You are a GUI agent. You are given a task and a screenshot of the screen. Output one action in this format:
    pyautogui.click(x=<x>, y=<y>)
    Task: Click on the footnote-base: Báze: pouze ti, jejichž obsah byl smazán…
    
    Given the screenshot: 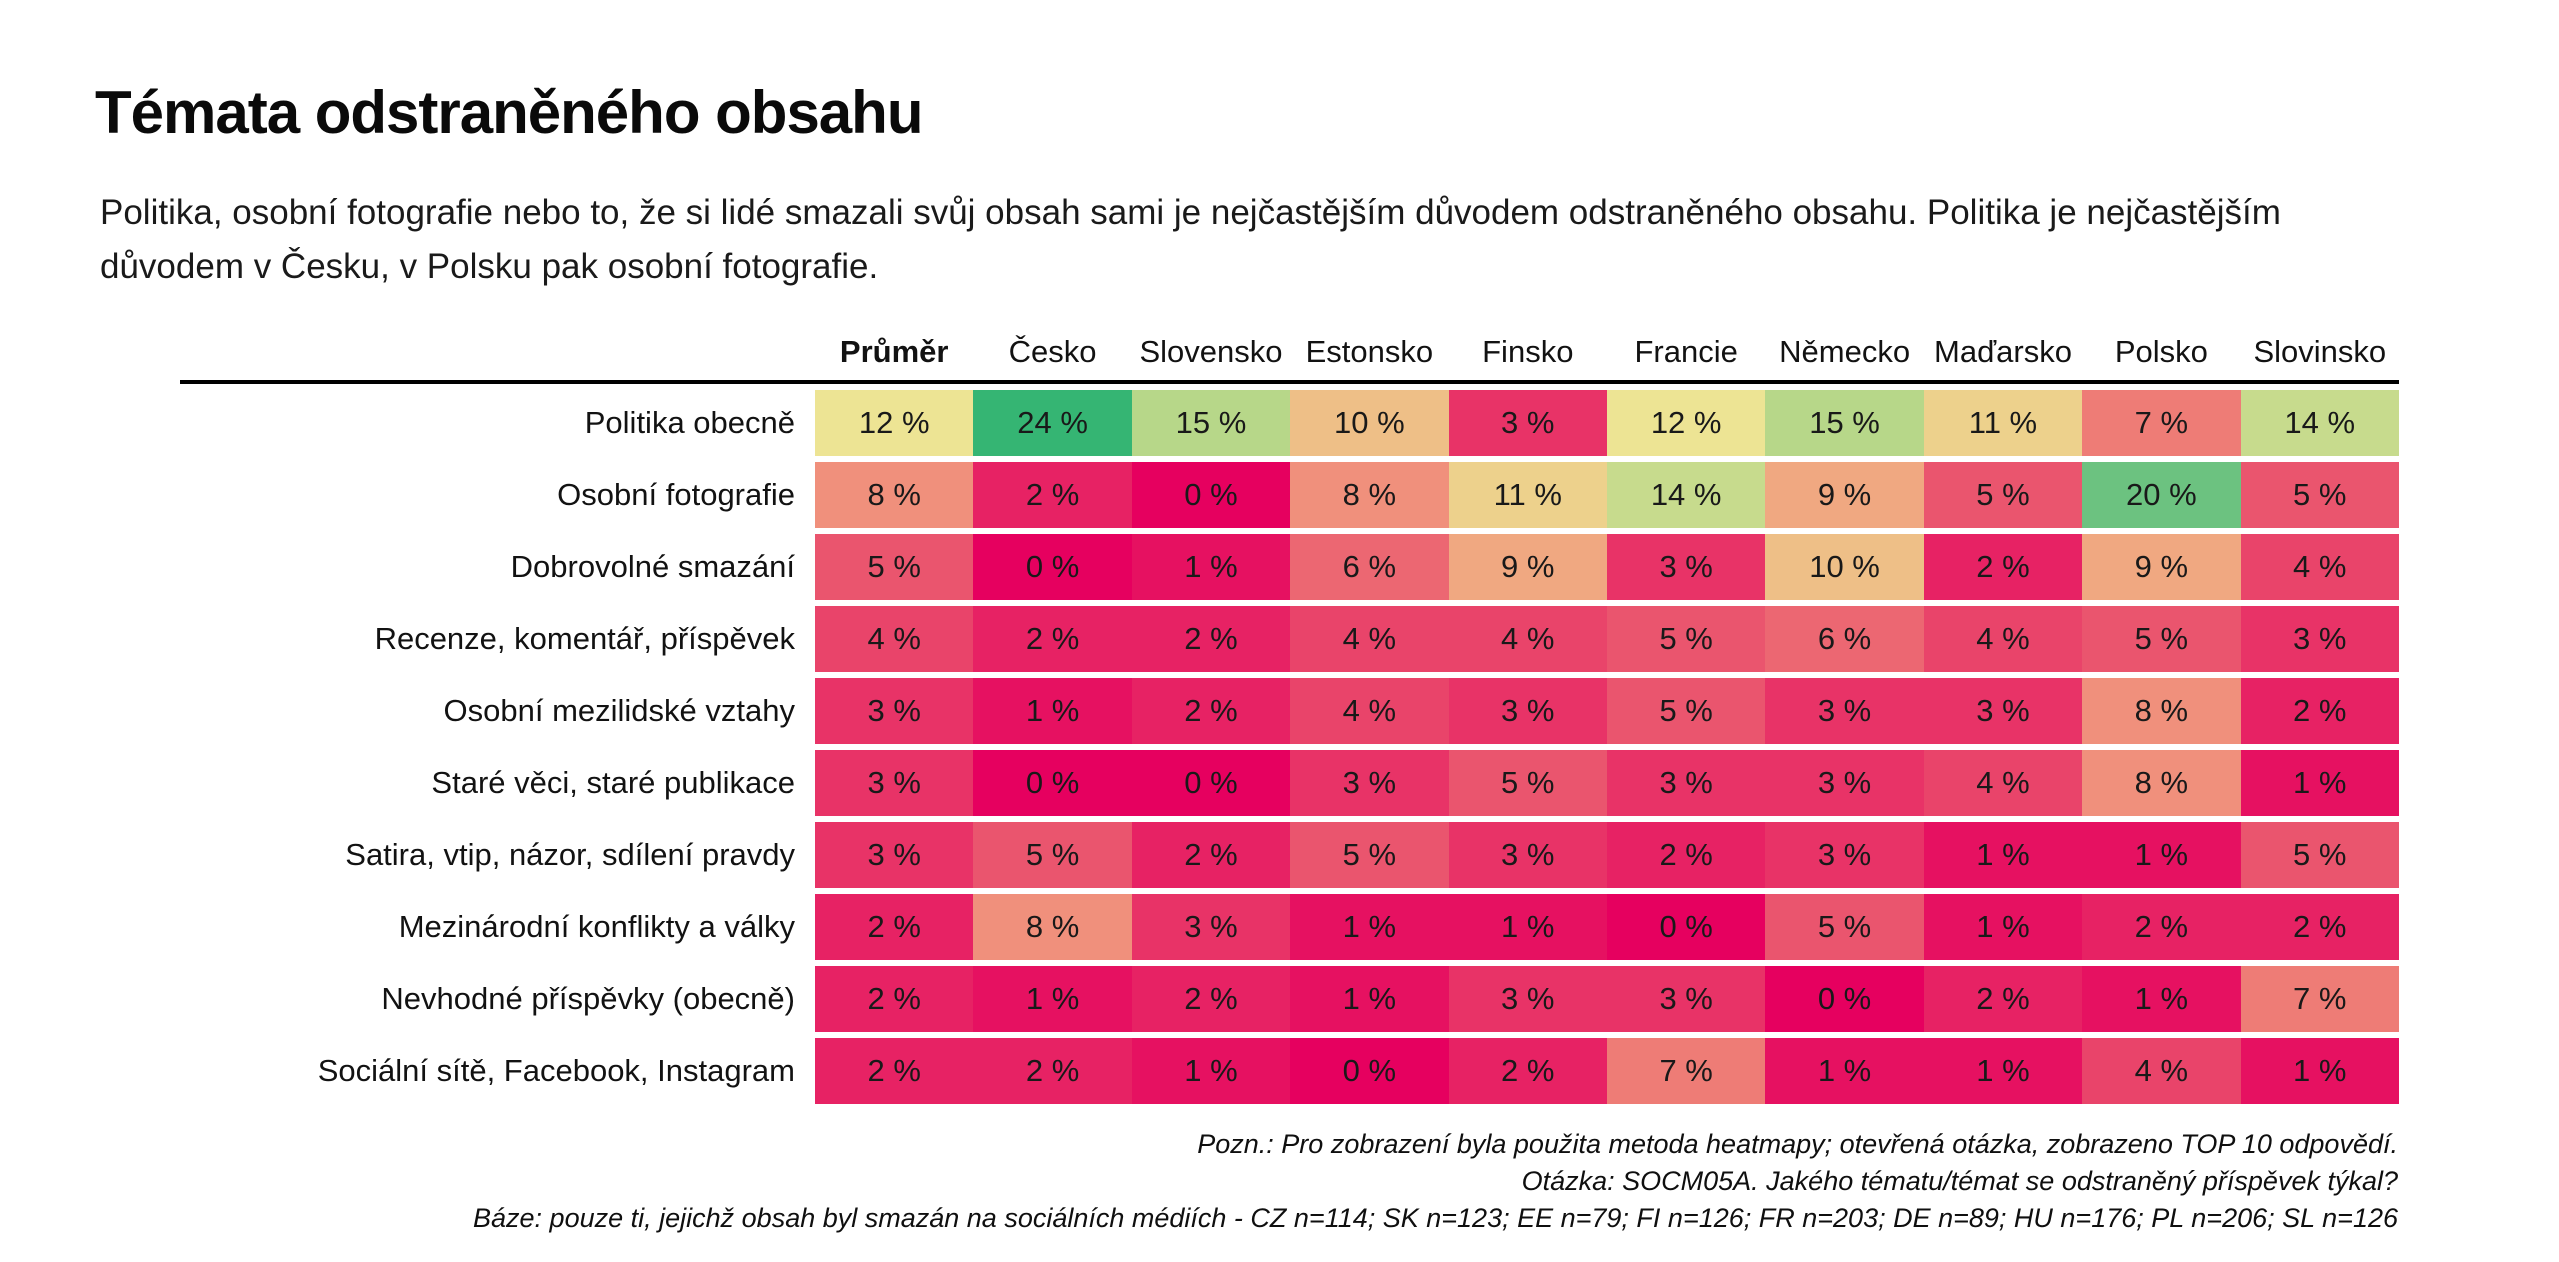 What is the action you would take?
    pyautogui.click(x=1435, y=1218)
    